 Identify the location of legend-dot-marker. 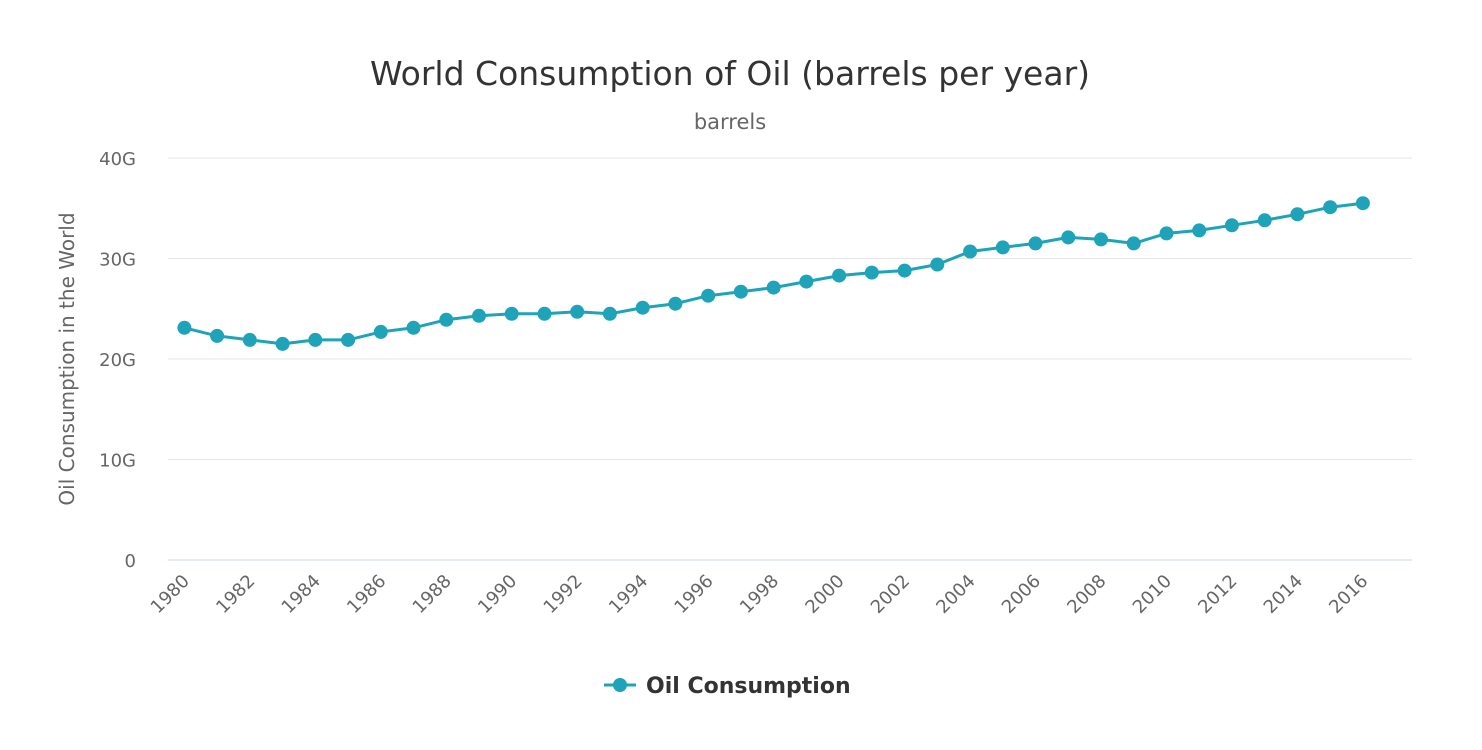
(620, 685).